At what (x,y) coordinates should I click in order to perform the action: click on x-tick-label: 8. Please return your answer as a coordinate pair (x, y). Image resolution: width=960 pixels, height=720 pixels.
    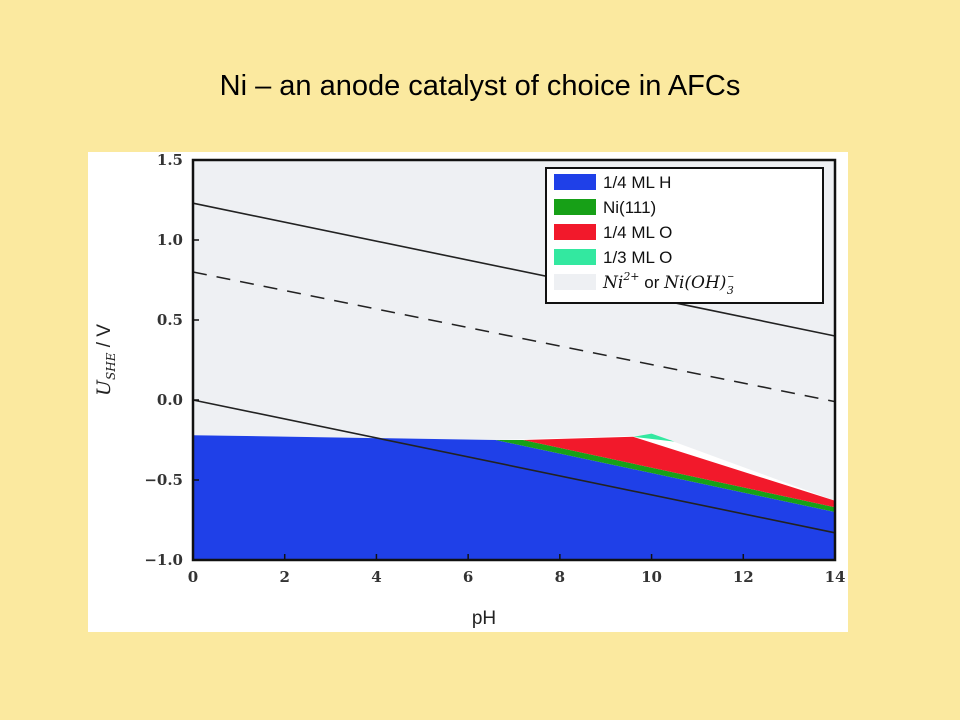
    Looking at the image, I should click on (560, 577).